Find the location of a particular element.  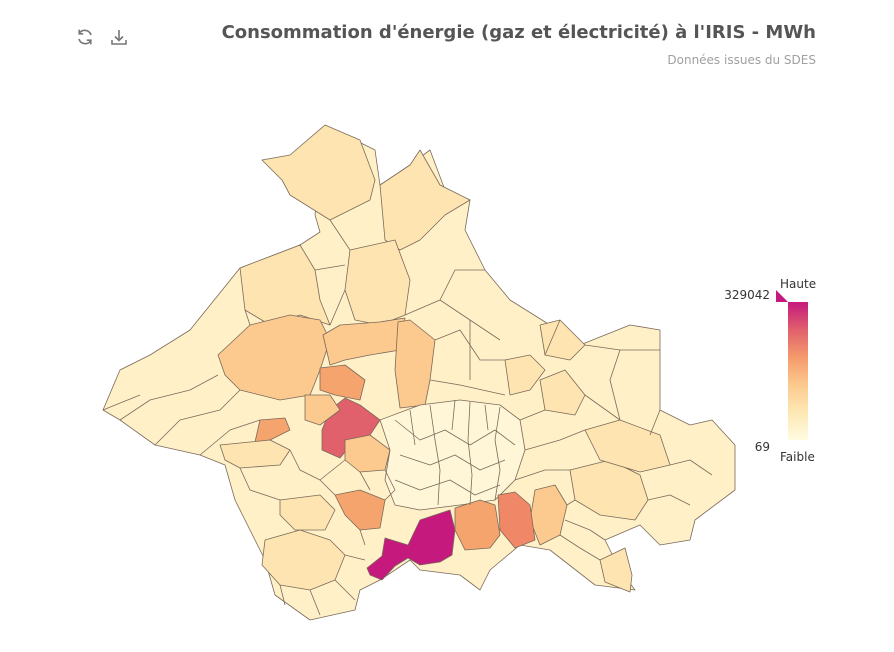

legend-max-value: 329042 is located at coordinates (747, 295).